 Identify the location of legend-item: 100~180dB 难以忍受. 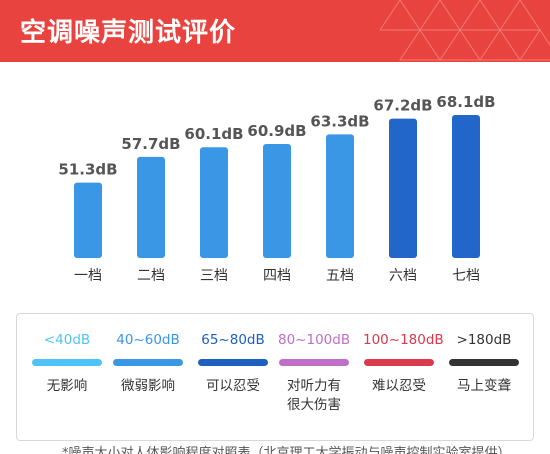
(403, 364).